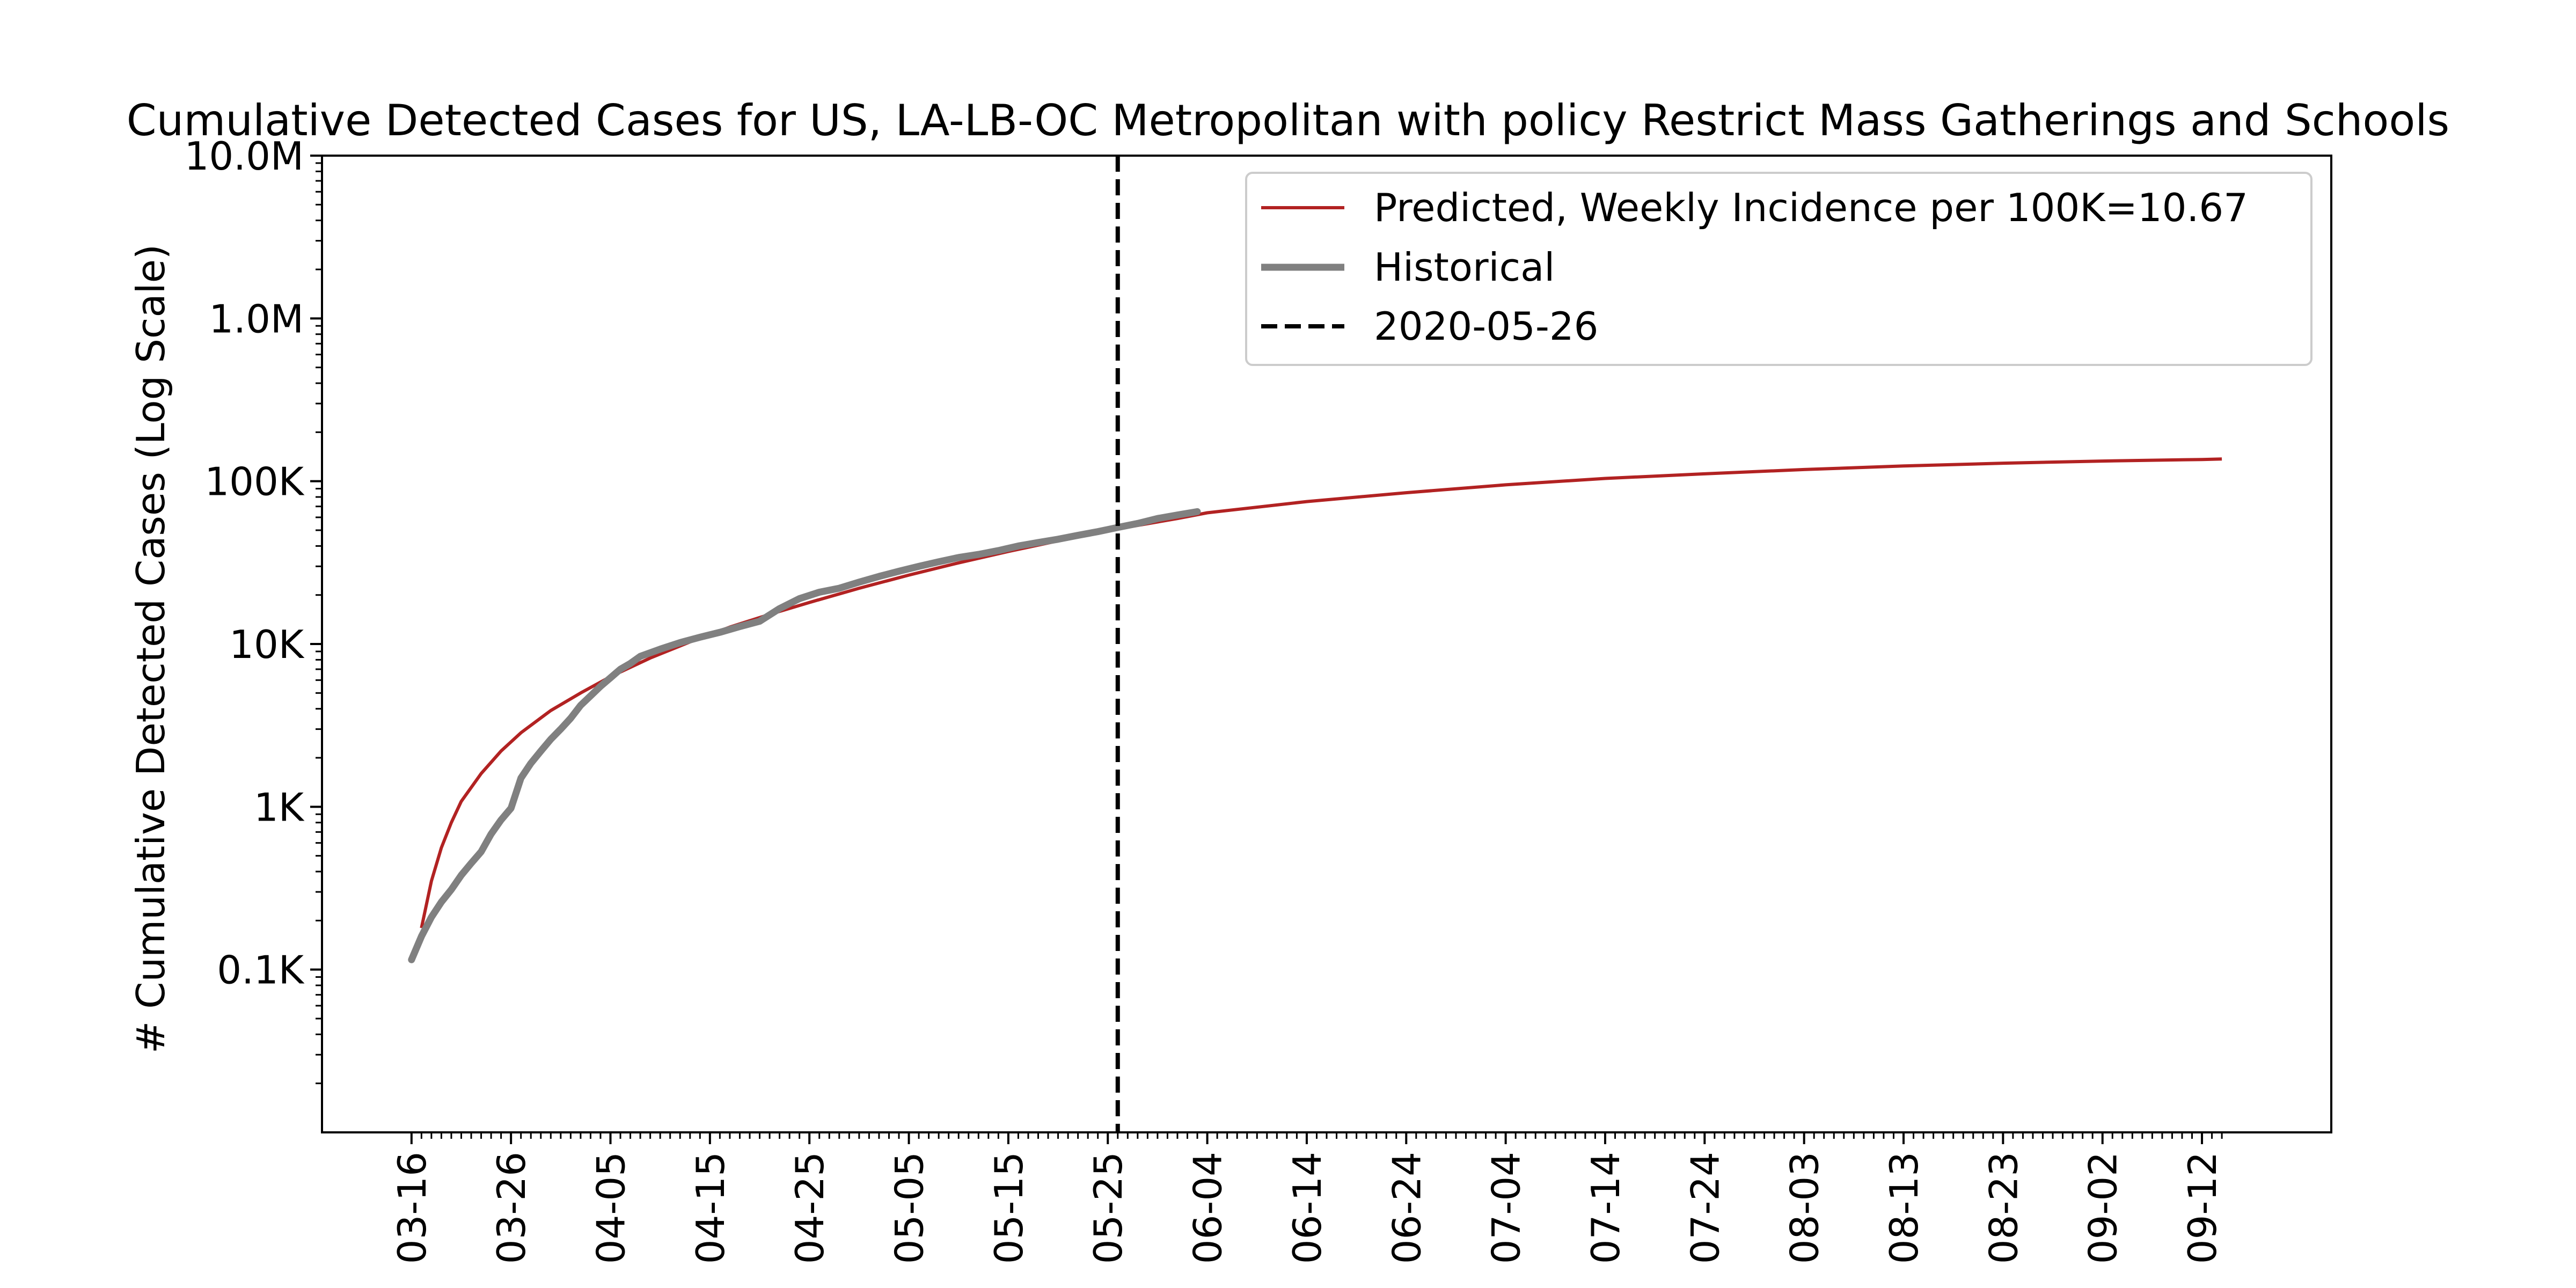  What do you see at coordinates (611, 1208) in the screenshot?
I see `x-tick-label: 04-05` at bounding box center [611, 1208].